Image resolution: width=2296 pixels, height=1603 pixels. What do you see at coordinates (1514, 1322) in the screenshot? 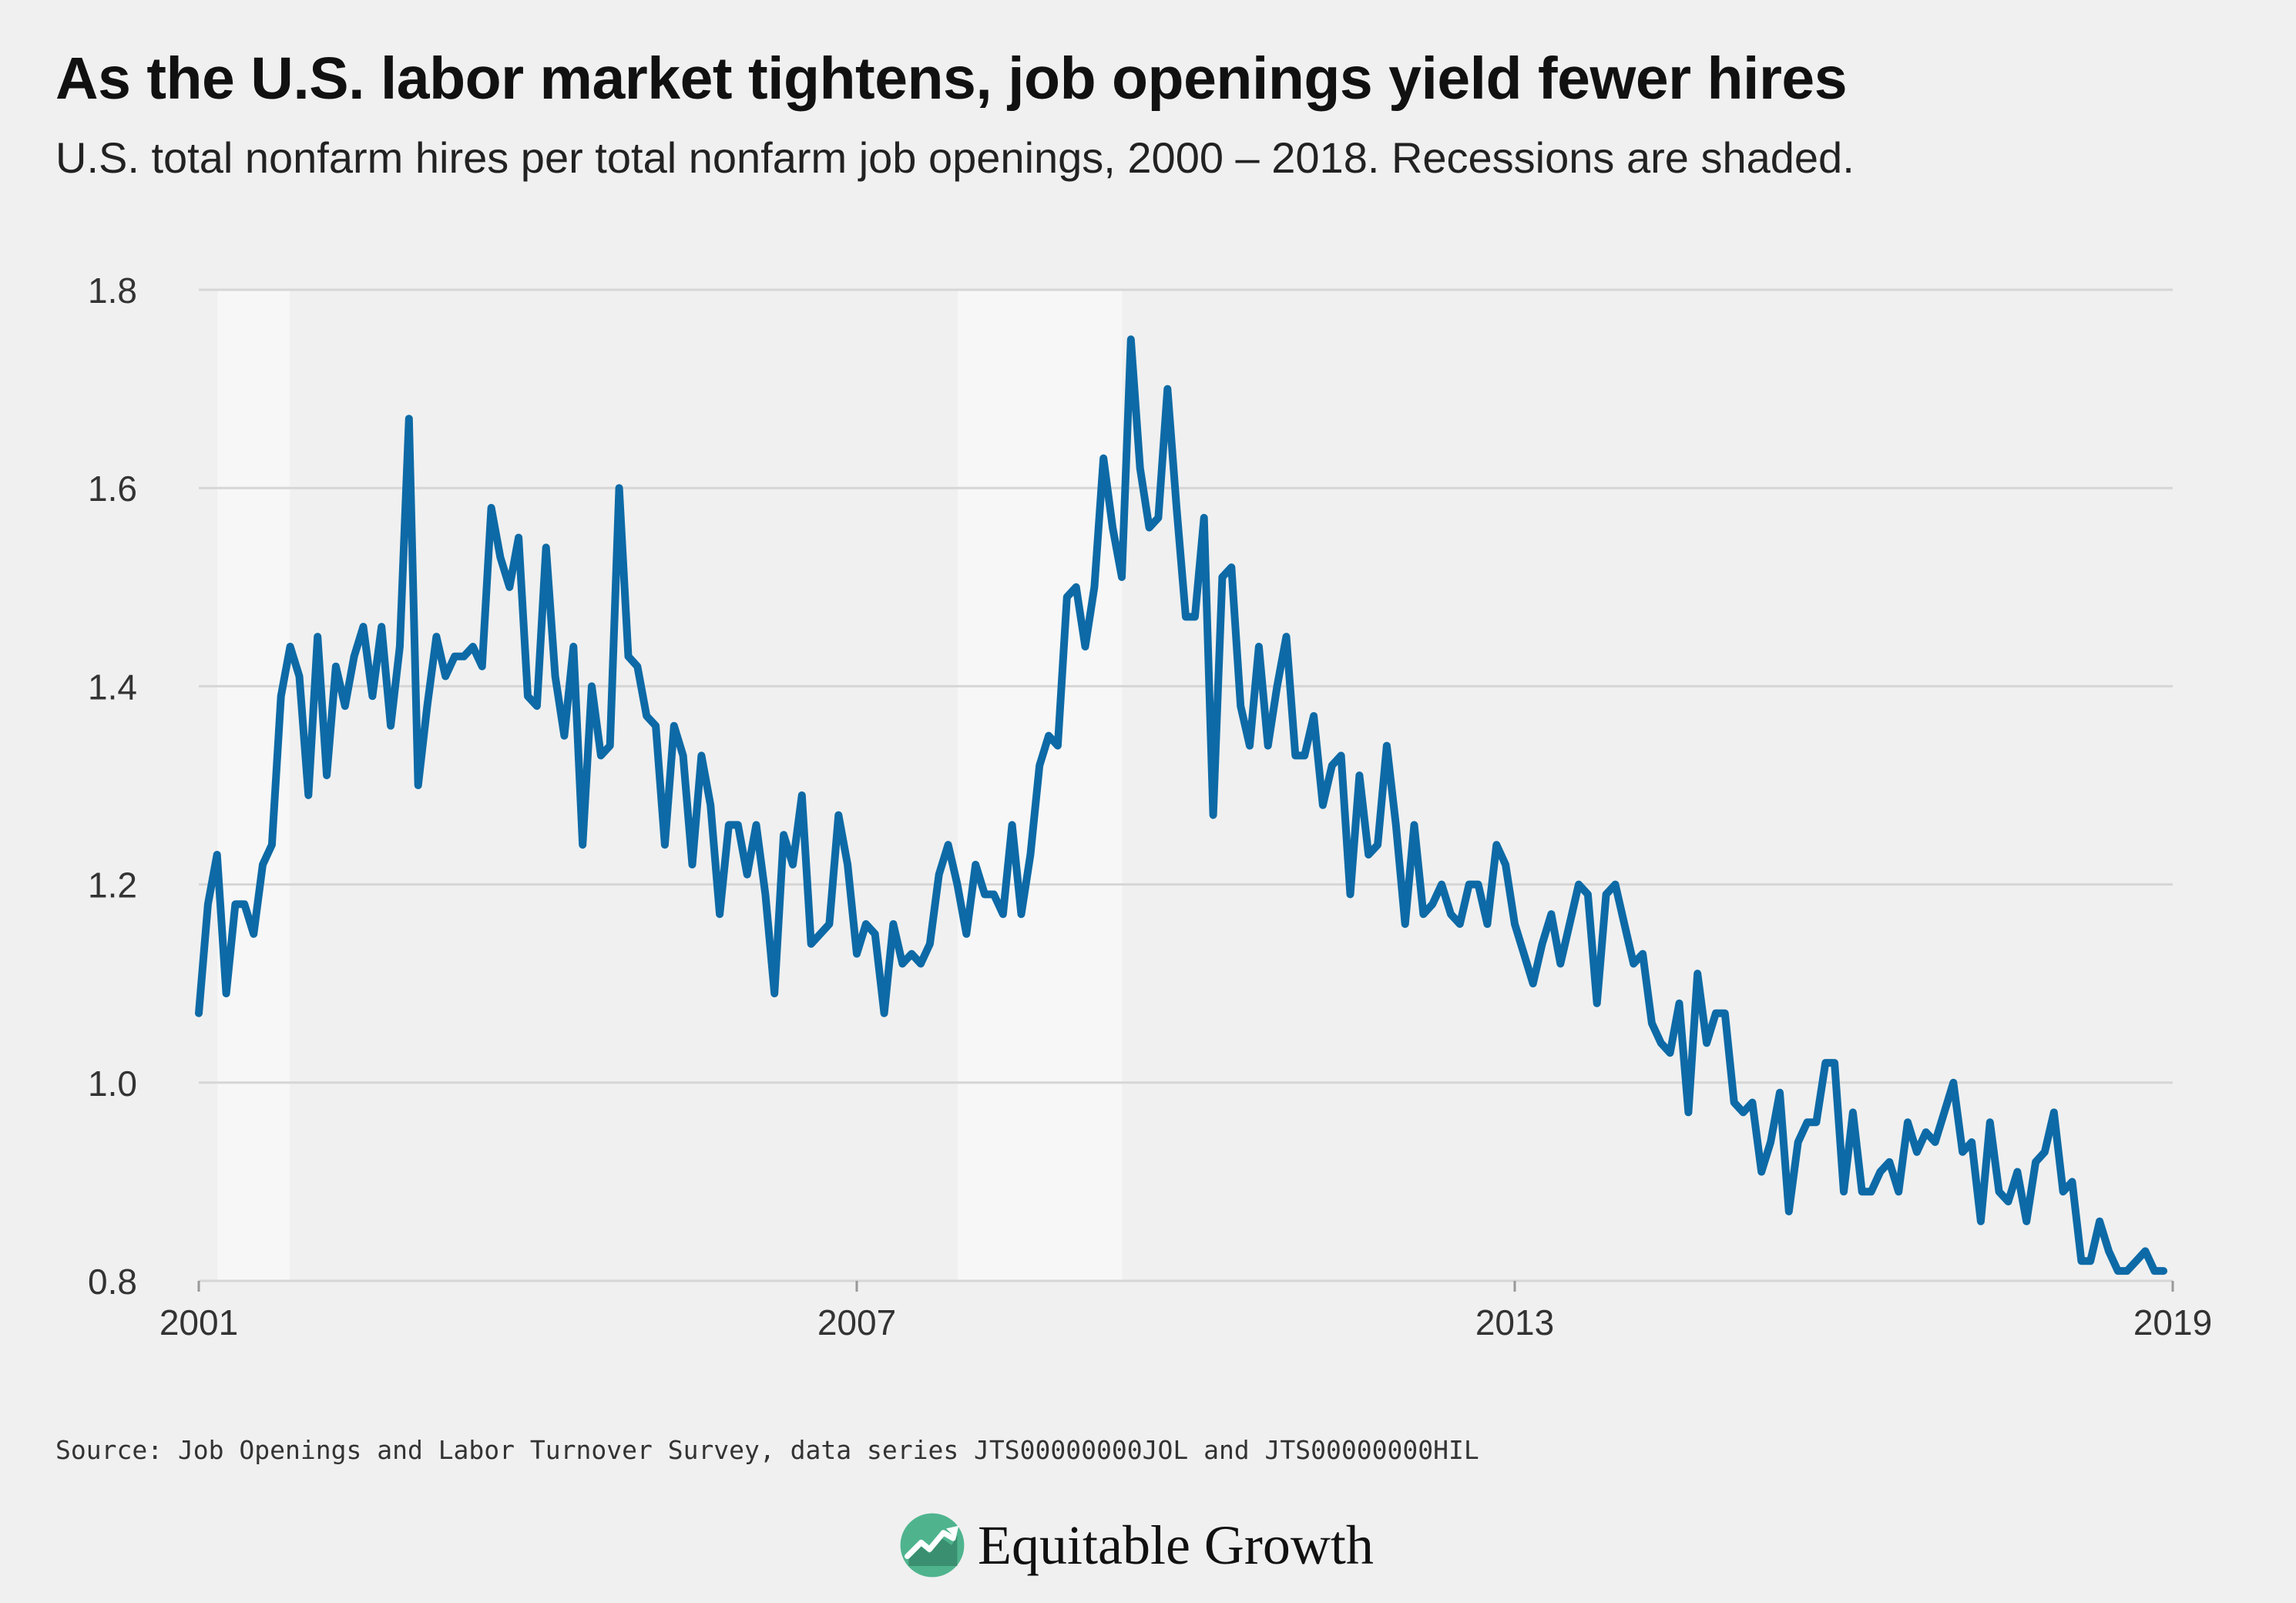
I see `x-tick-label: 2013` at bounding box center [1514, 1322].